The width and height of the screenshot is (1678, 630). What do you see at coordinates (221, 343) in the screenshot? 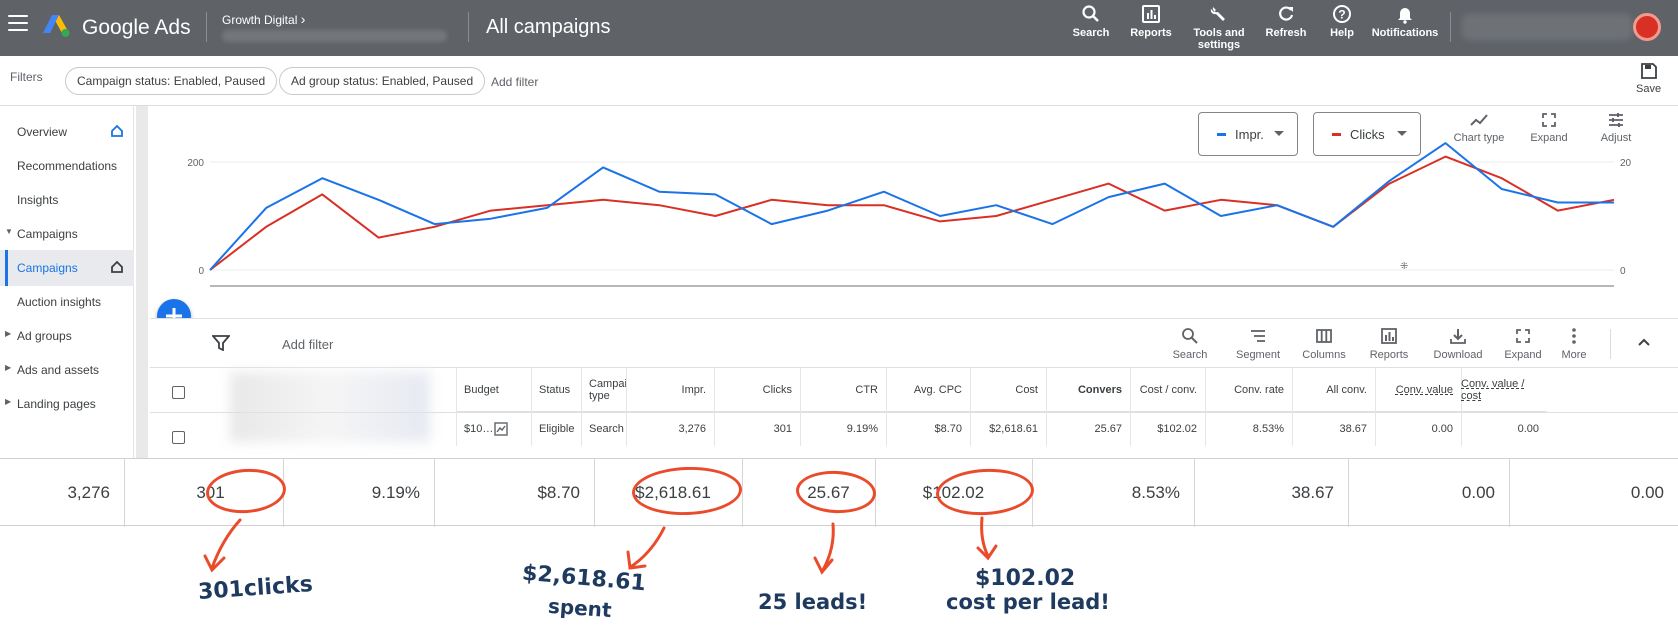
I see `filter-icon` at bounding box center [221, 343].